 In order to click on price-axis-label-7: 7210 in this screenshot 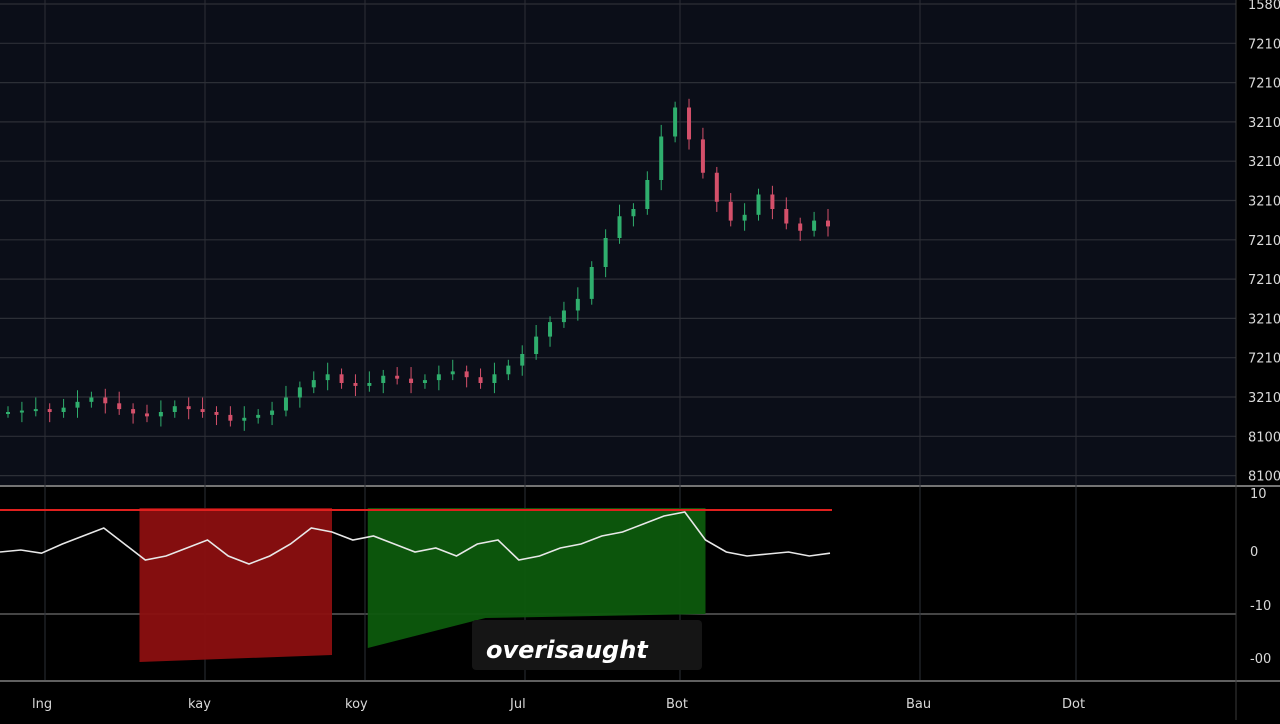, I will do `click(1264, 280)`.